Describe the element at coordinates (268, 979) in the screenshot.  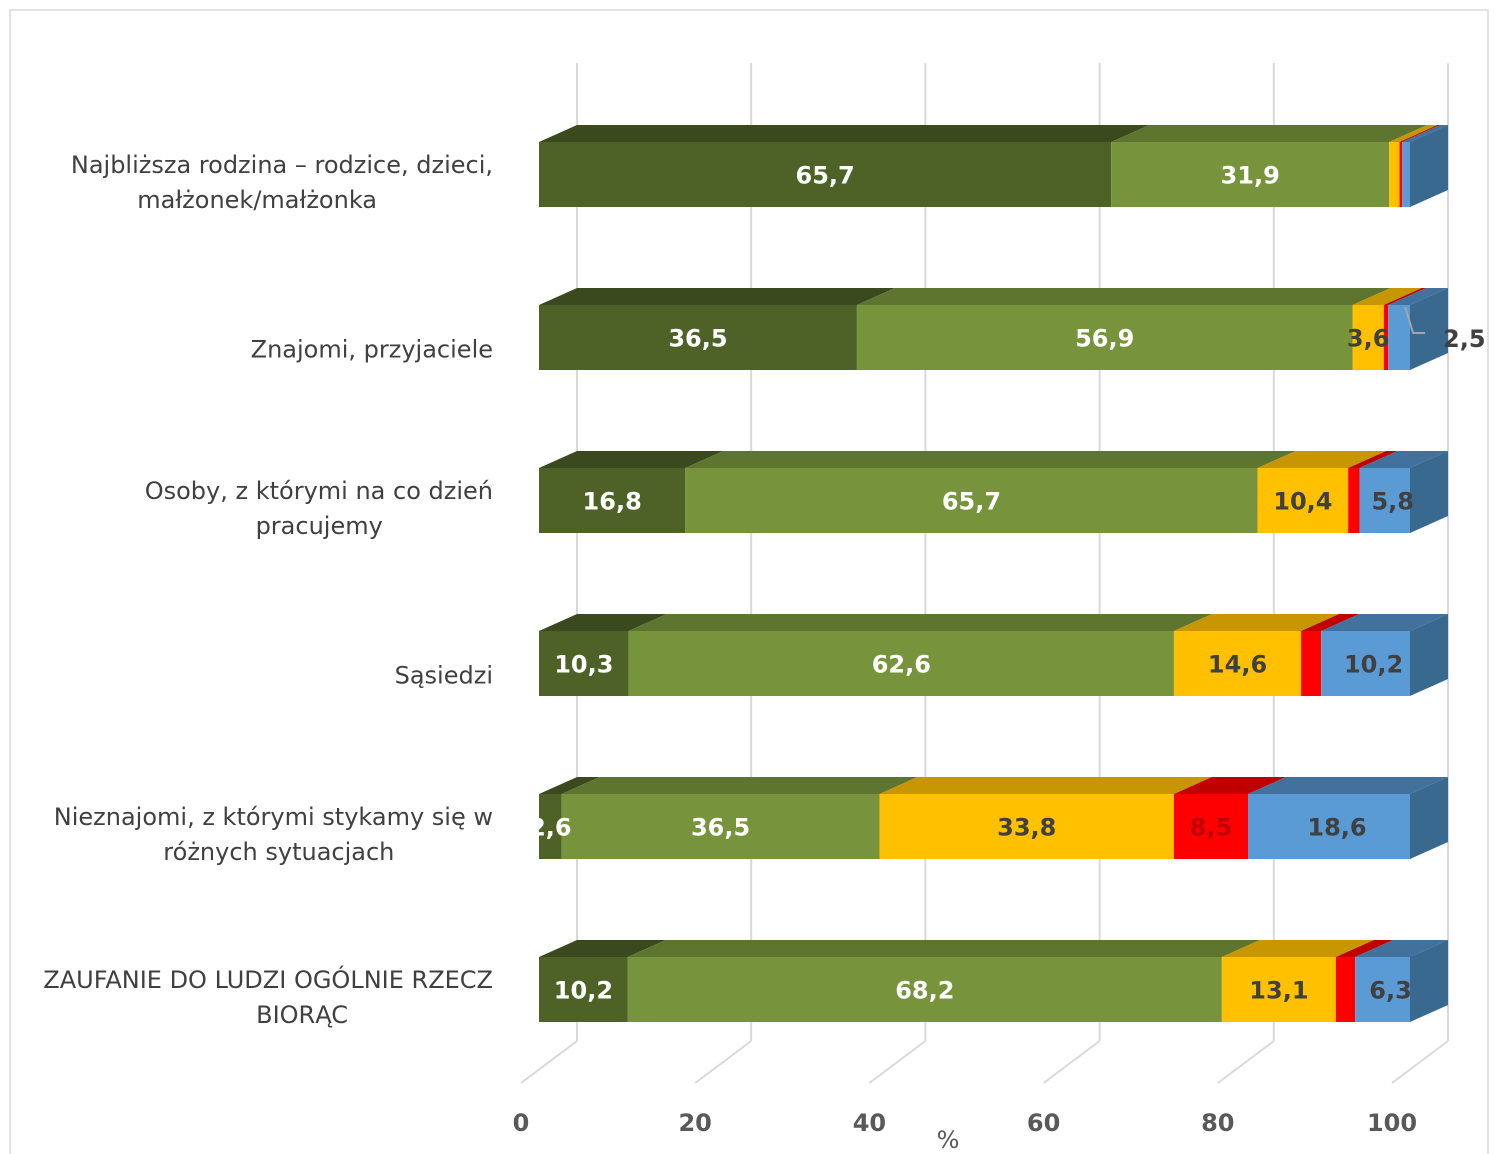
I see `category-label: ZAUFANIE DO LUDZI OGÓLNIE RZECZ` at that location.